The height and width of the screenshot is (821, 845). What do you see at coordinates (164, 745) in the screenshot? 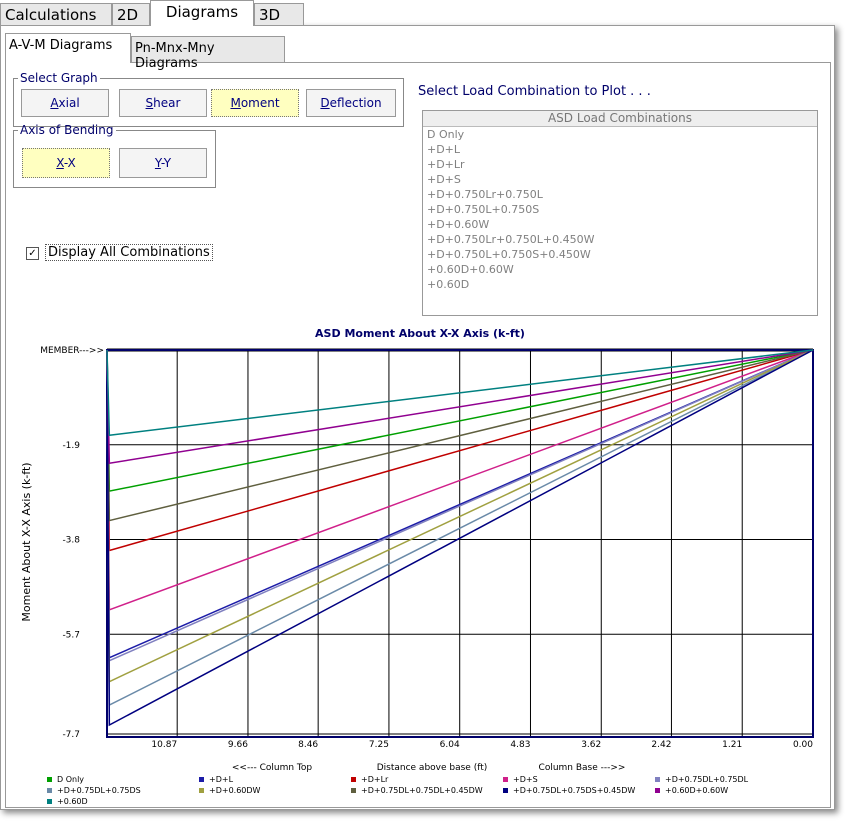
I see `x-tick-label: 10.87` at bounding box center [164, 745].